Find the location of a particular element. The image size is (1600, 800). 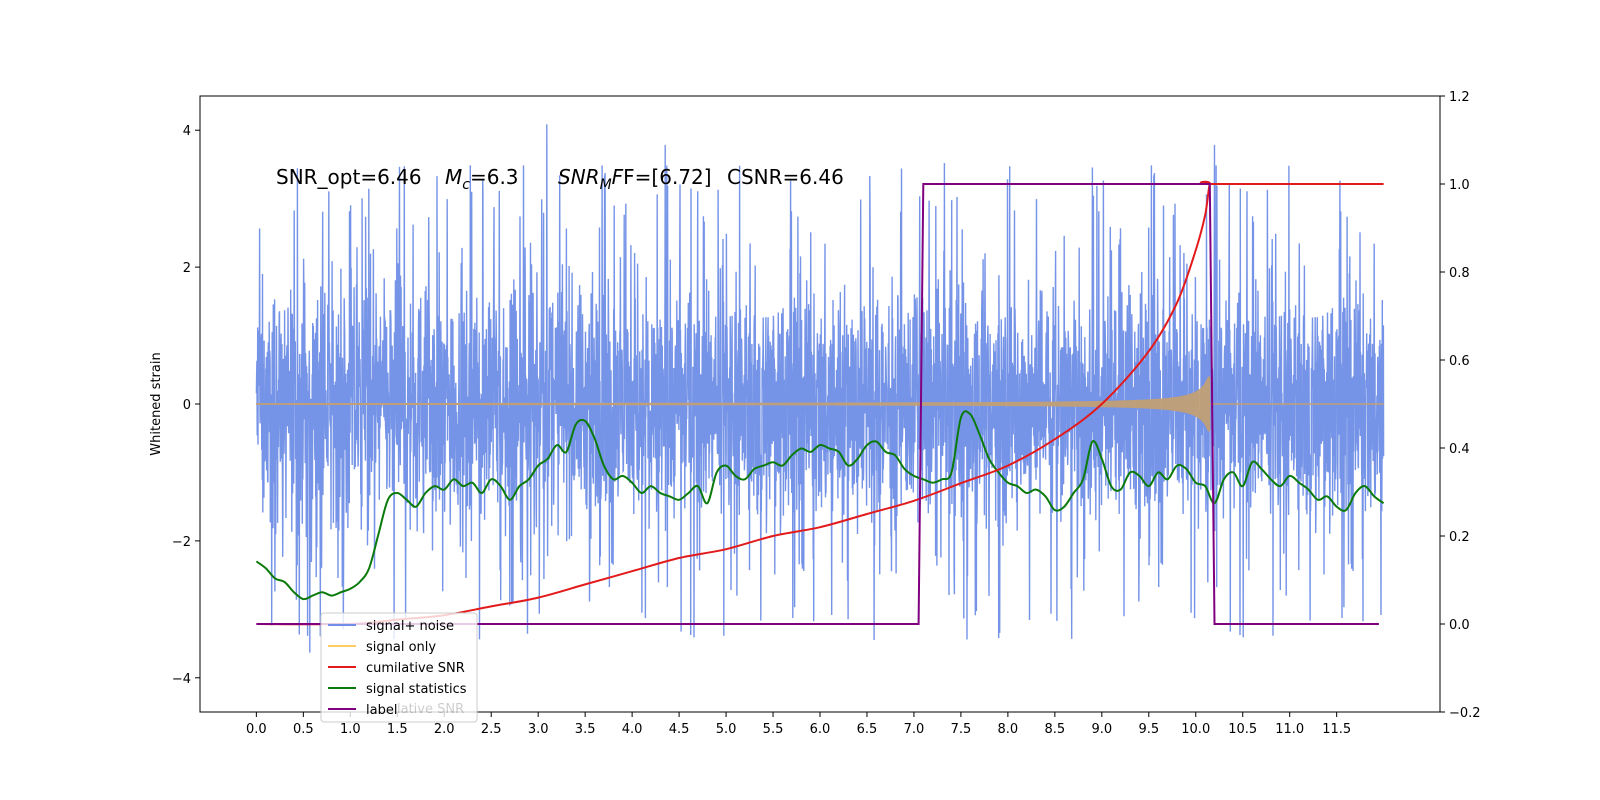

x-tick-label: 3.0 is located at coordinates (538, 729).